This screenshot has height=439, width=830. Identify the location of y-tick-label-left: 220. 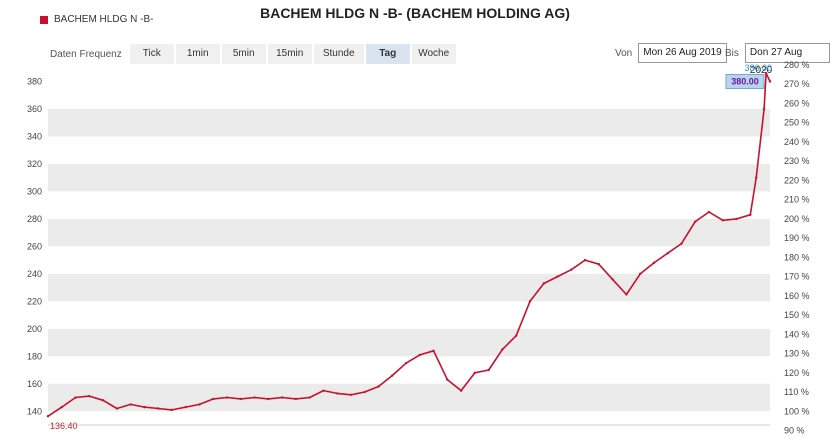
(34, 301).